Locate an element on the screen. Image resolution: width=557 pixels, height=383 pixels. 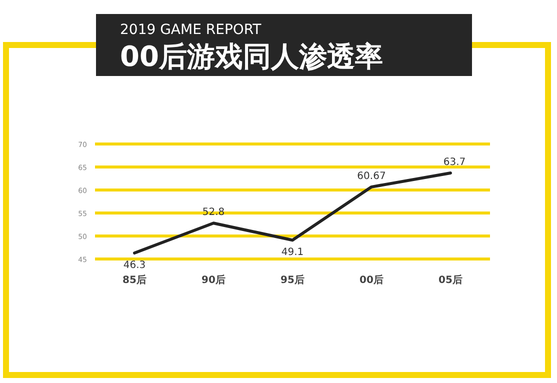
x-tick-label: 05后 is located at coordinates (450, 280).